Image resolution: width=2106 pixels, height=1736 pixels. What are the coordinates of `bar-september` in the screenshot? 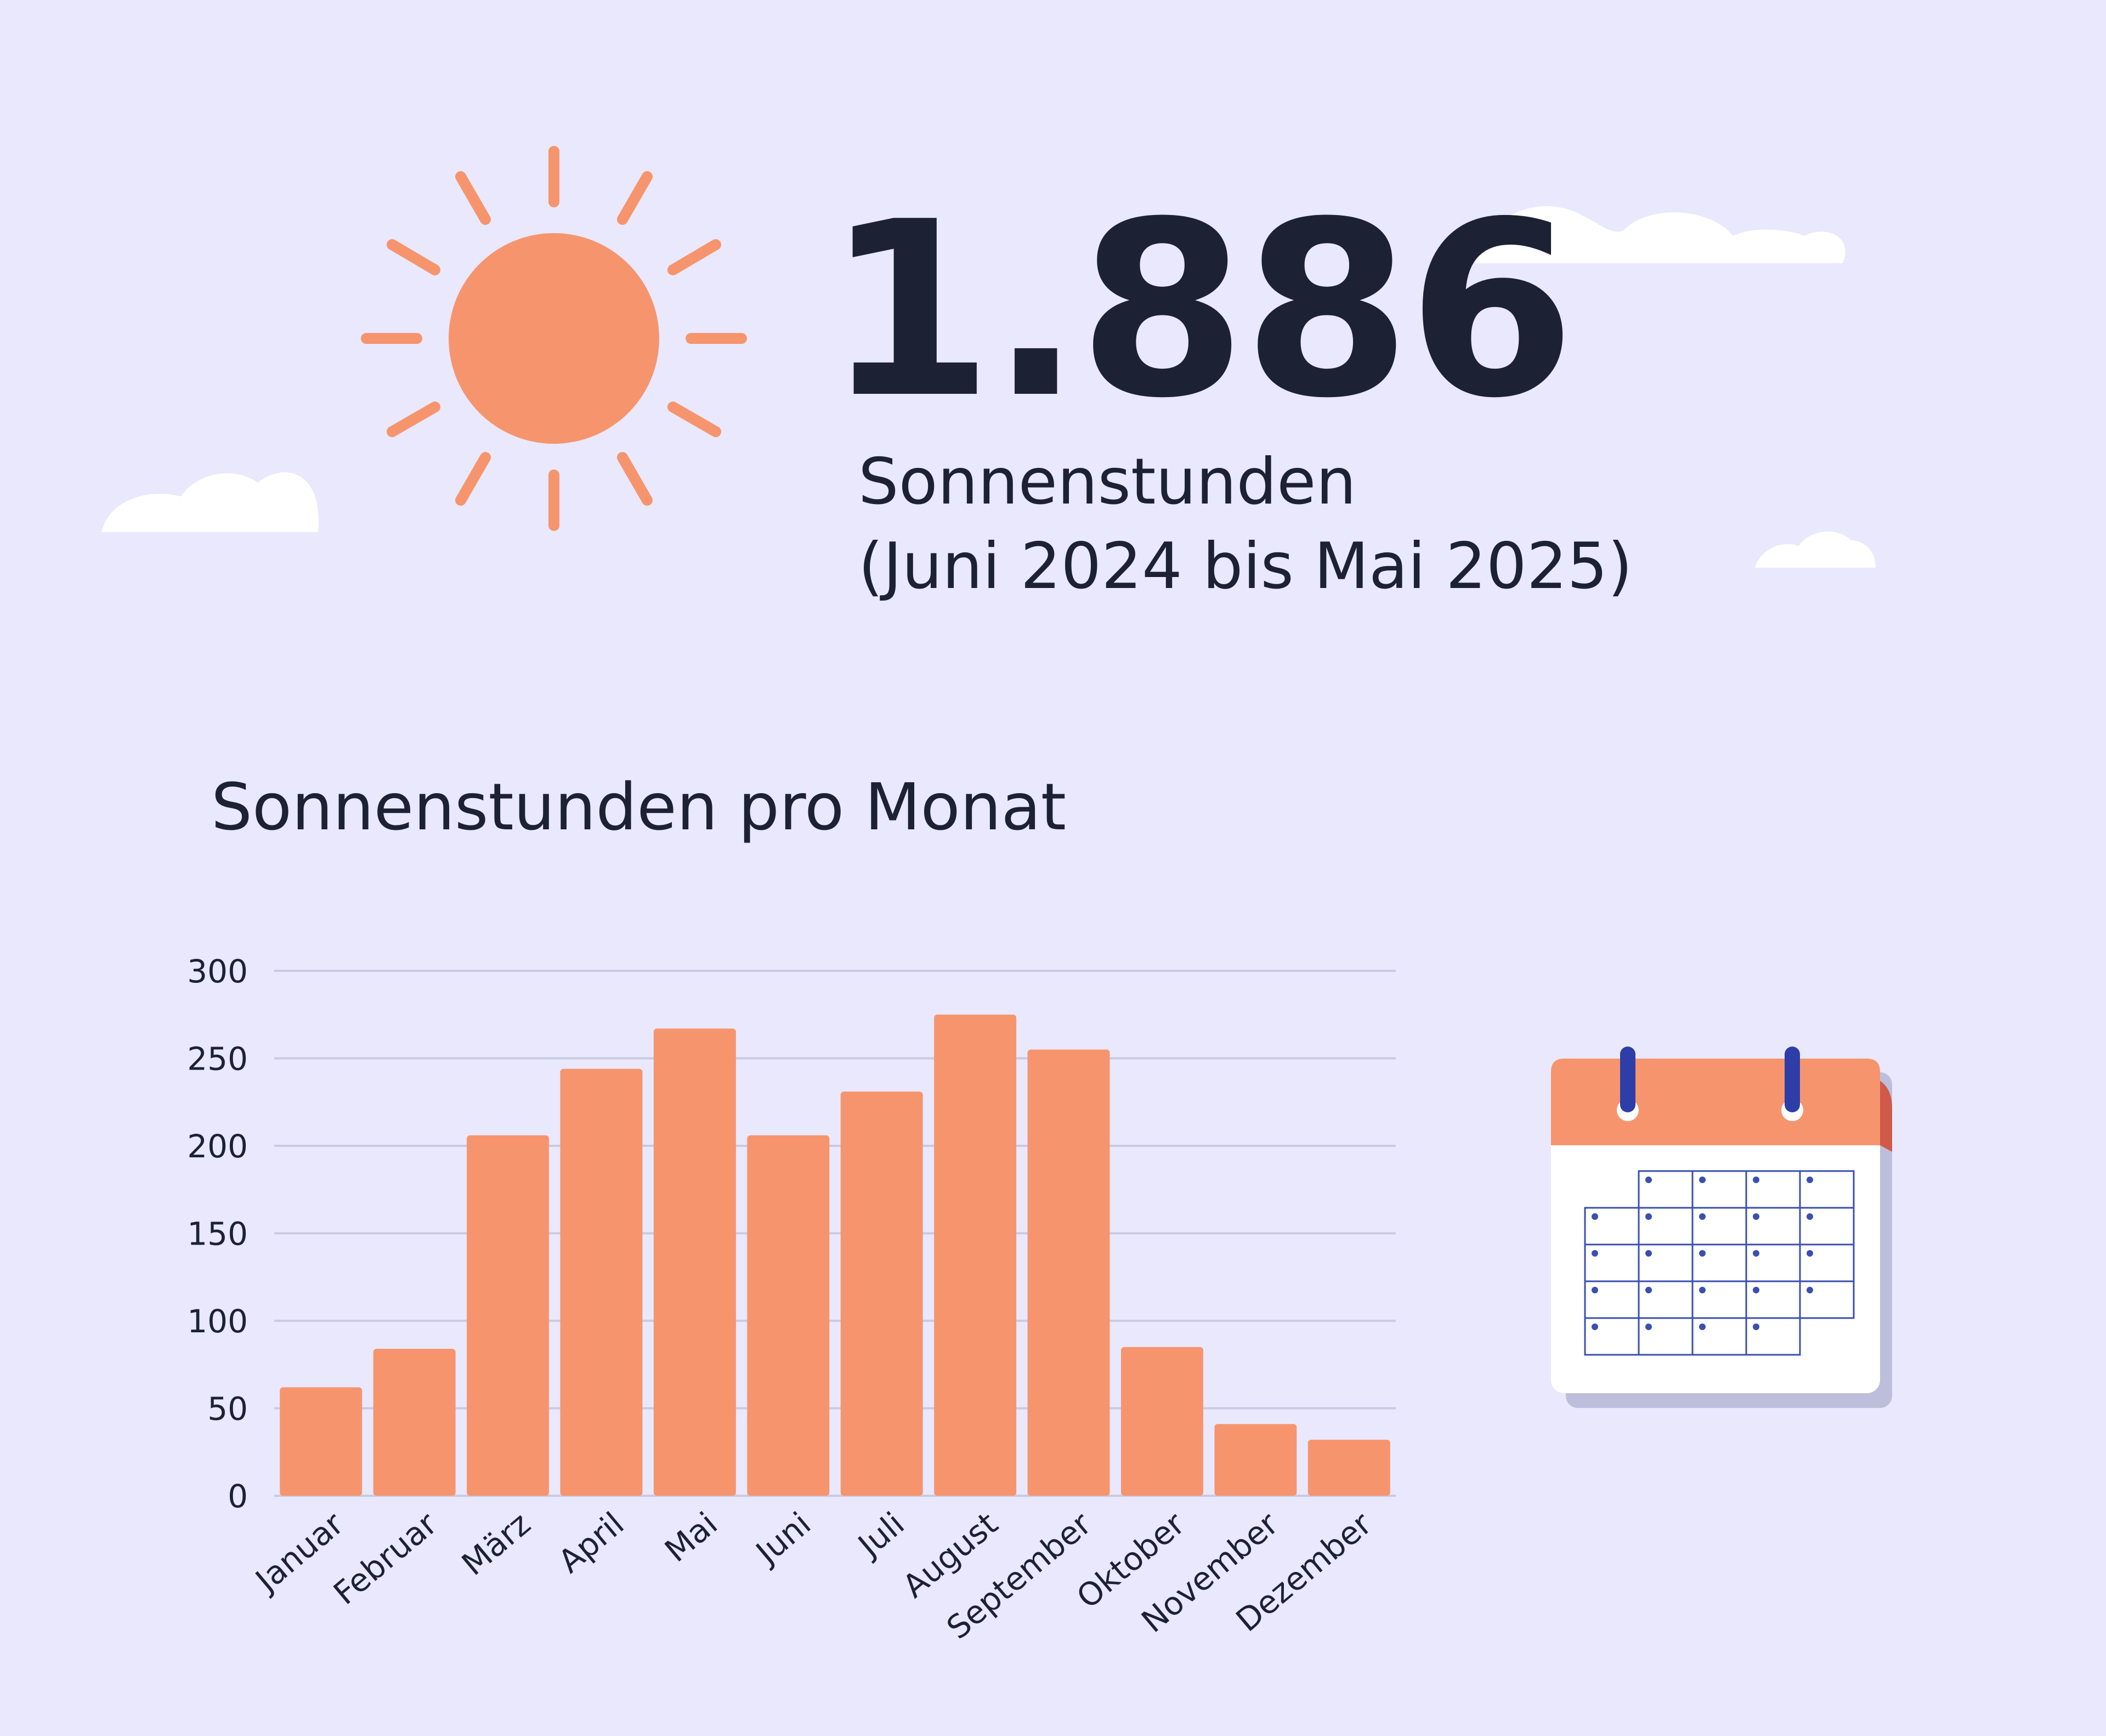 It's located at (1068, 1272).